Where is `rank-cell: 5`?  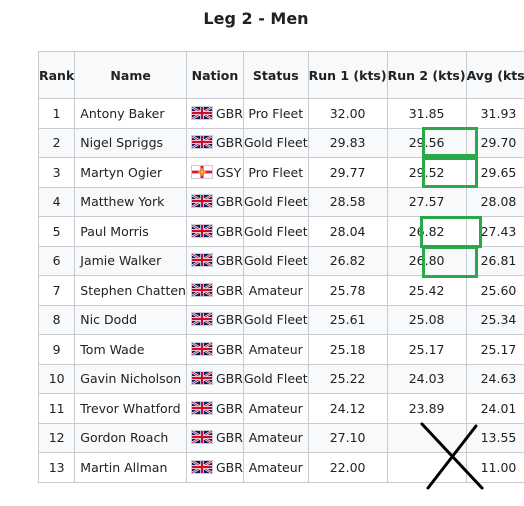
rank-cell: 5 is located at coordinates (56, 231).